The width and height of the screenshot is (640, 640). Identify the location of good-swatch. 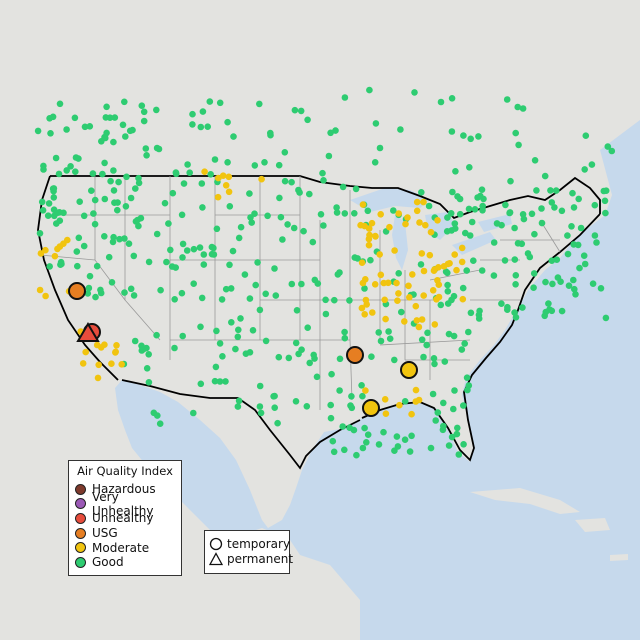
(80, 562).